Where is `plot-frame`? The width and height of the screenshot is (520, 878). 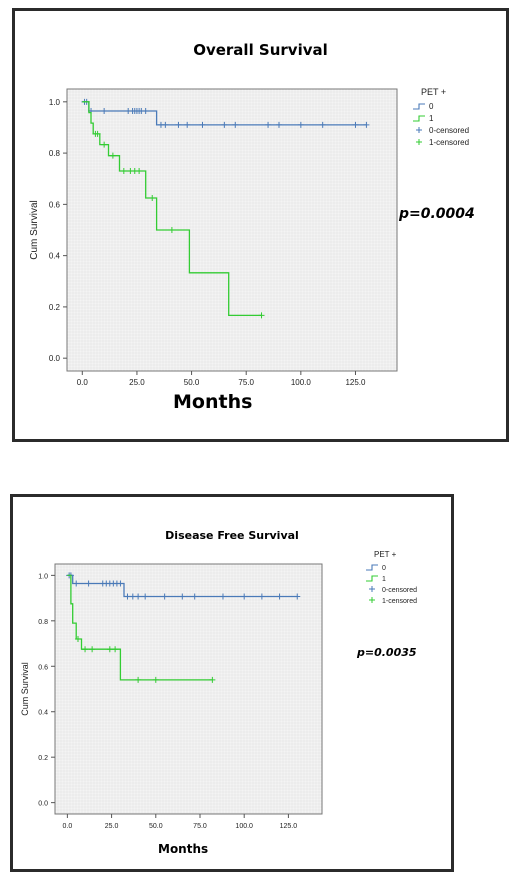 plot-frame is located at coordinates (188, 689).